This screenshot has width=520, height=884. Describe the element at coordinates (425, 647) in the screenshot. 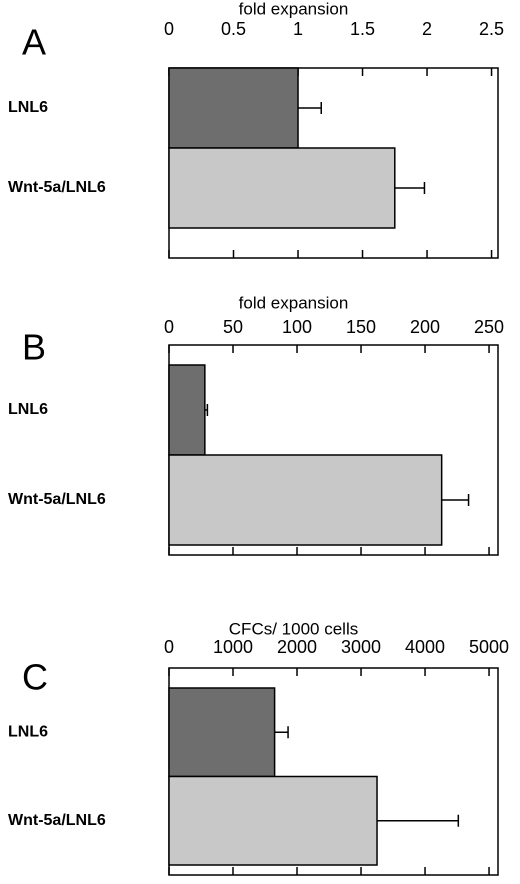

I see `x-tick-label: 4000` at that location.